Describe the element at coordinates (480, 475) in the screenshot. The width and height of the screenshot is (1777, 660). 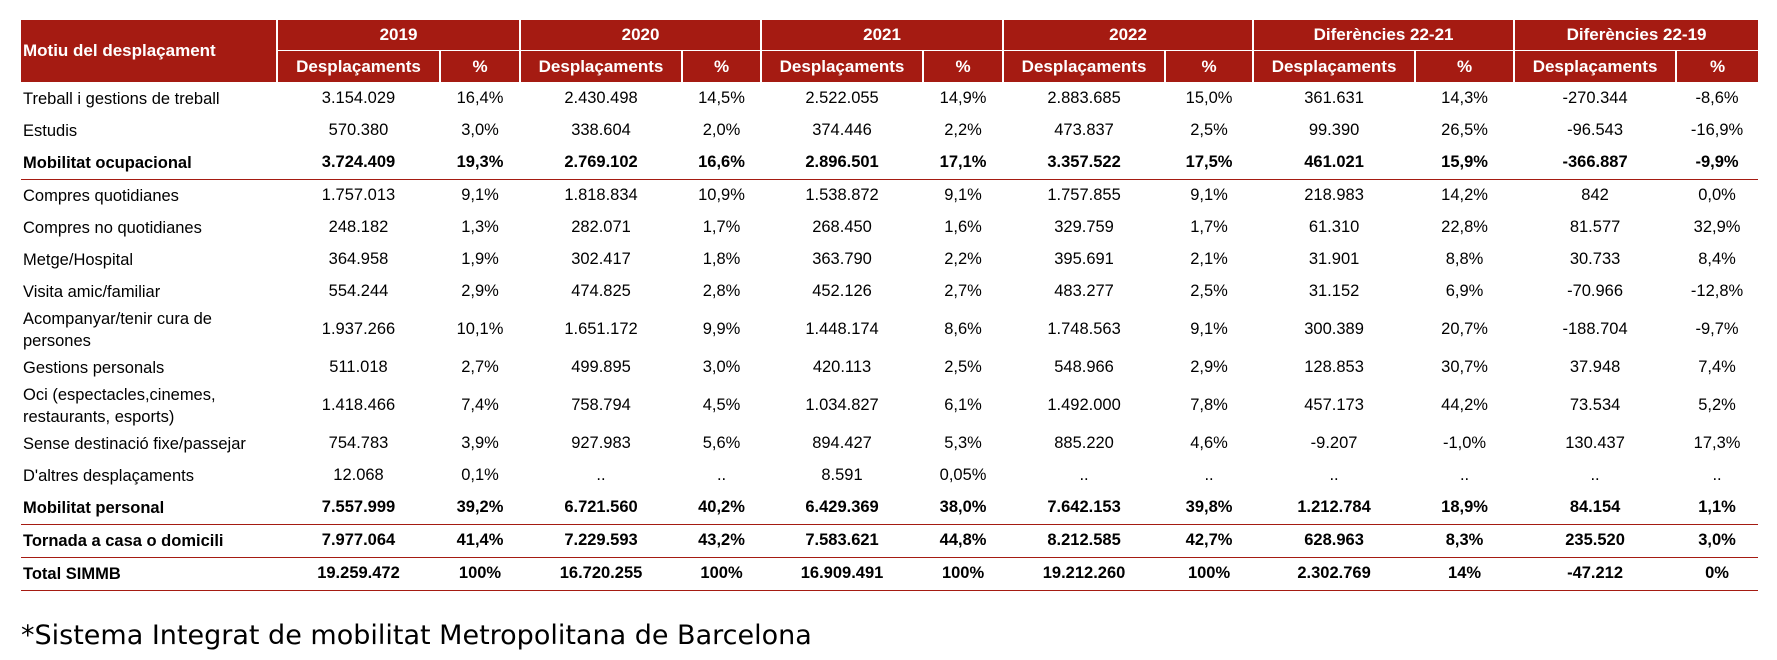
I see `cell-percent: 0,1%` at that location.